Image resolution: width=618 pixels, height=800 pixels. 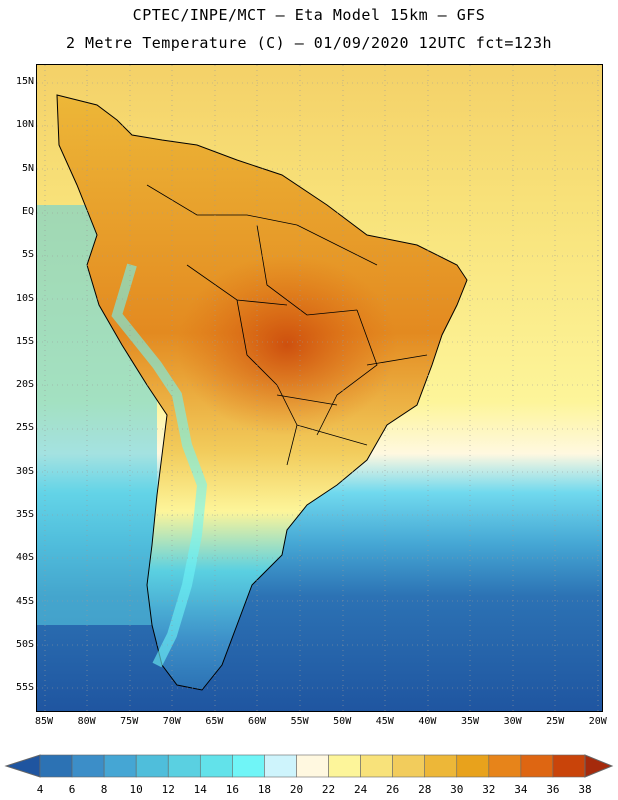 I want to click on lat-label: 50S, so click(x=24, y=644).